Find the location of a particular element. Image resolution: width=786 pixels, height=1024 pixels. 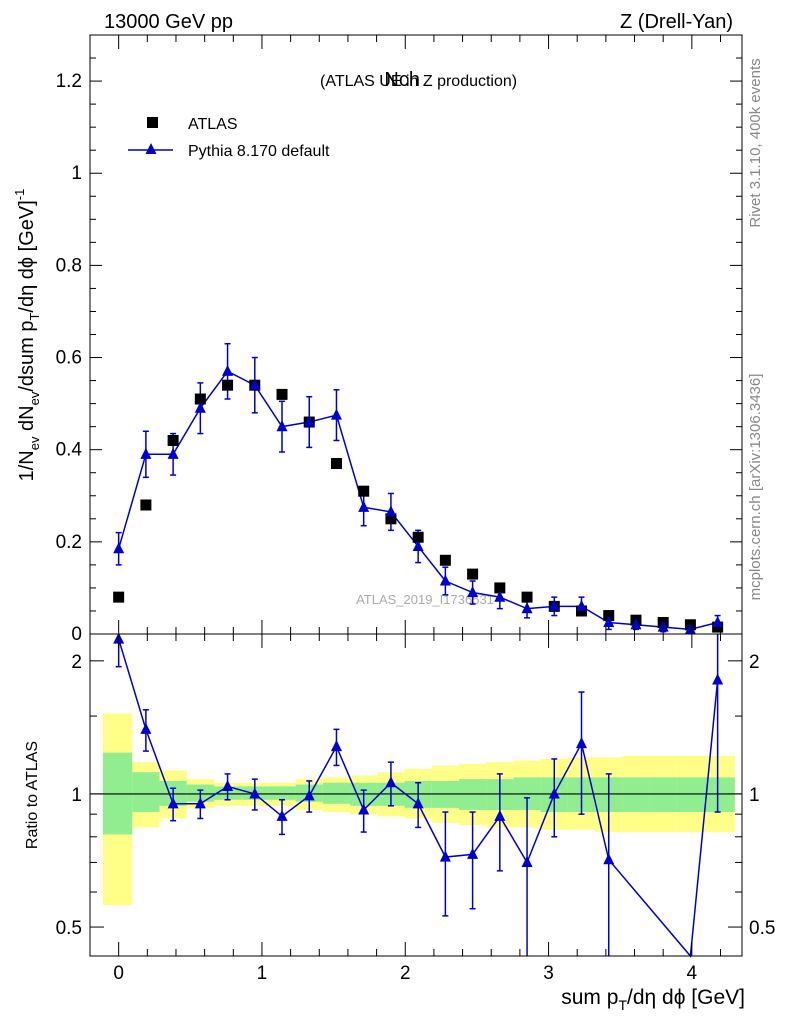

ratio-y-tick-label: 1 is located at coordinates (76, 795).